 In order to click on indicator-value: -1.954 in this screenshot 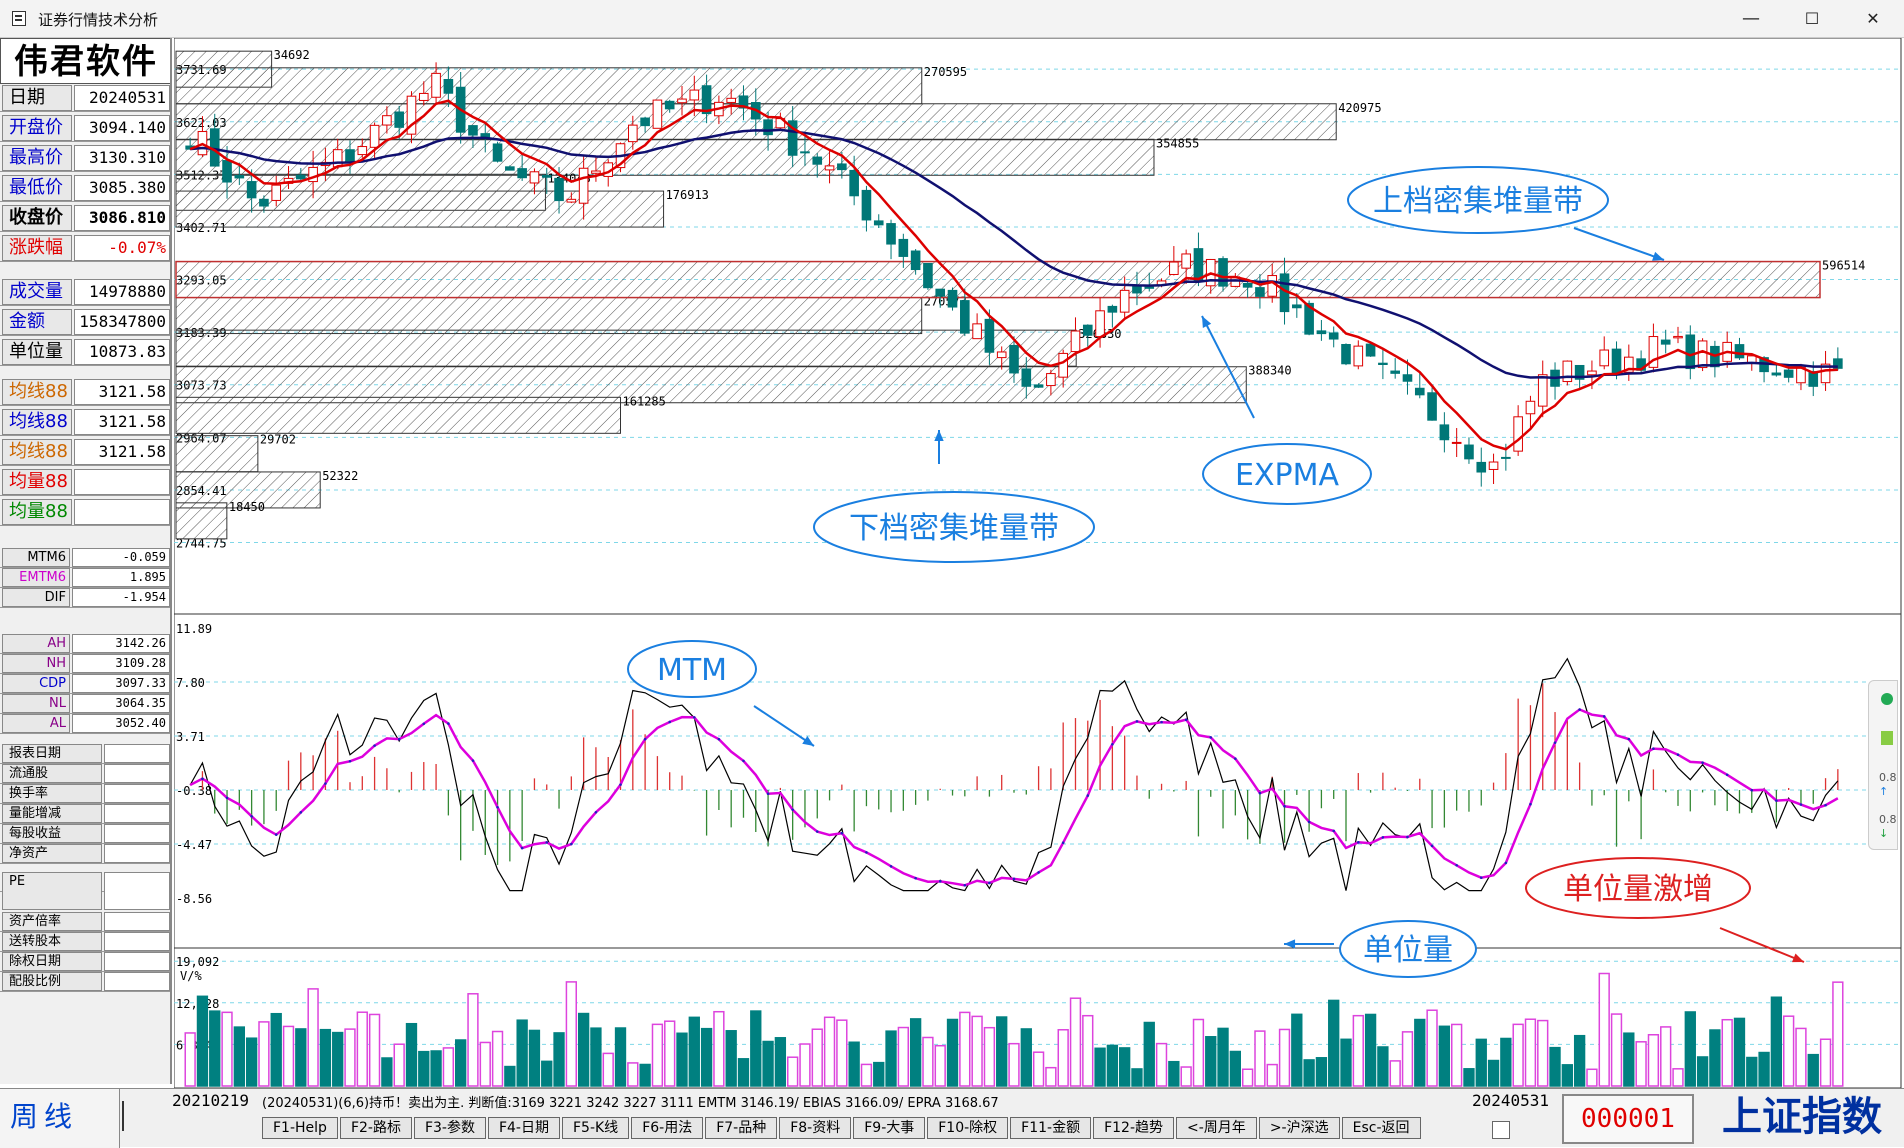, I will do `click(121, 597)`.